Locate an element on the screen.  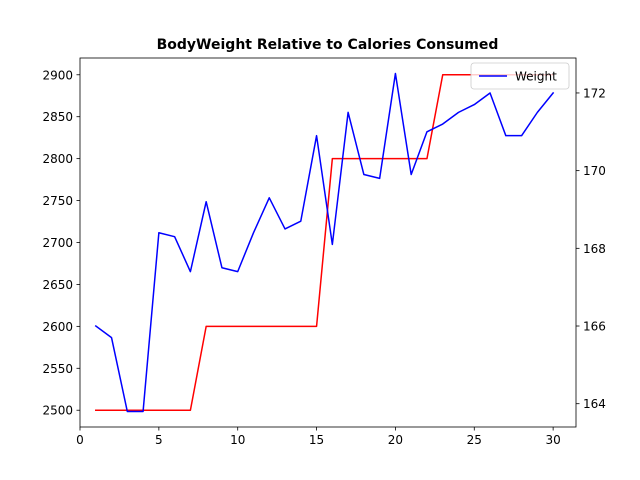
y-left-tick-label: 2900 is located at coordinates (57, 75).